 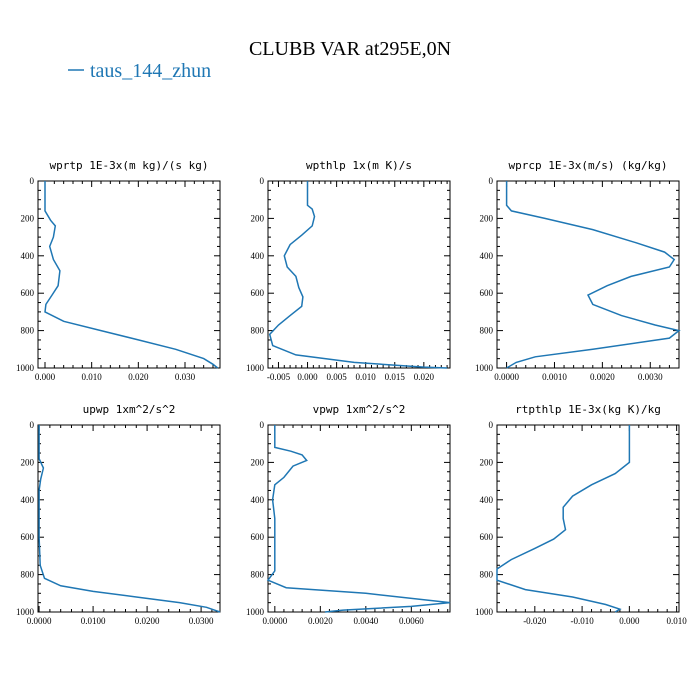 I want to click on x-tick-label: 0.0030, so click(x=650, y=377).